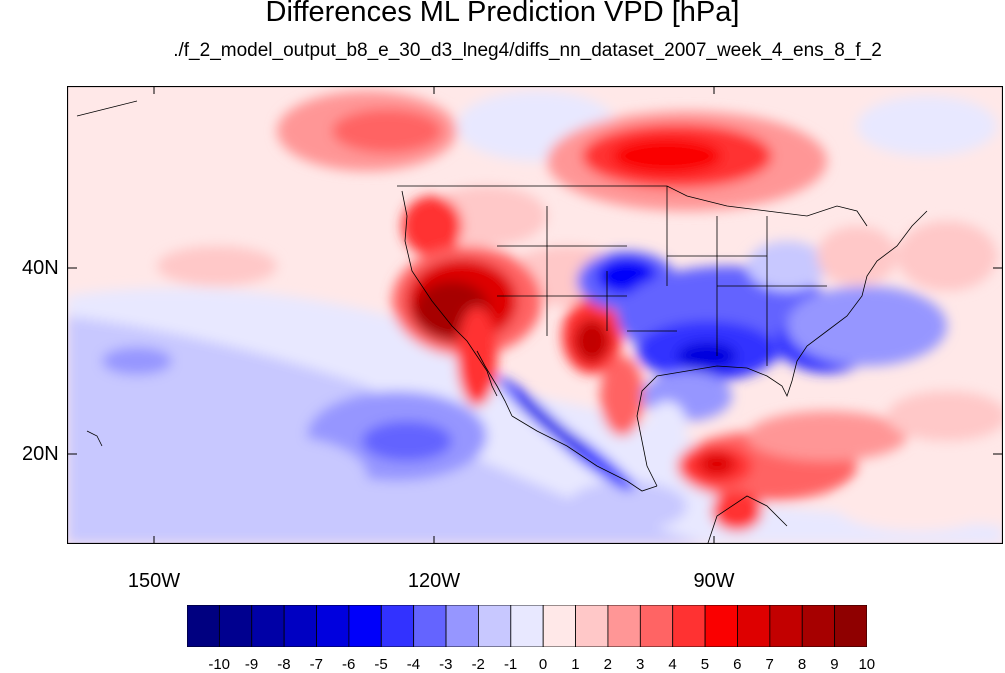  I want to click on colorbar-label: 4, so click(672, 664).